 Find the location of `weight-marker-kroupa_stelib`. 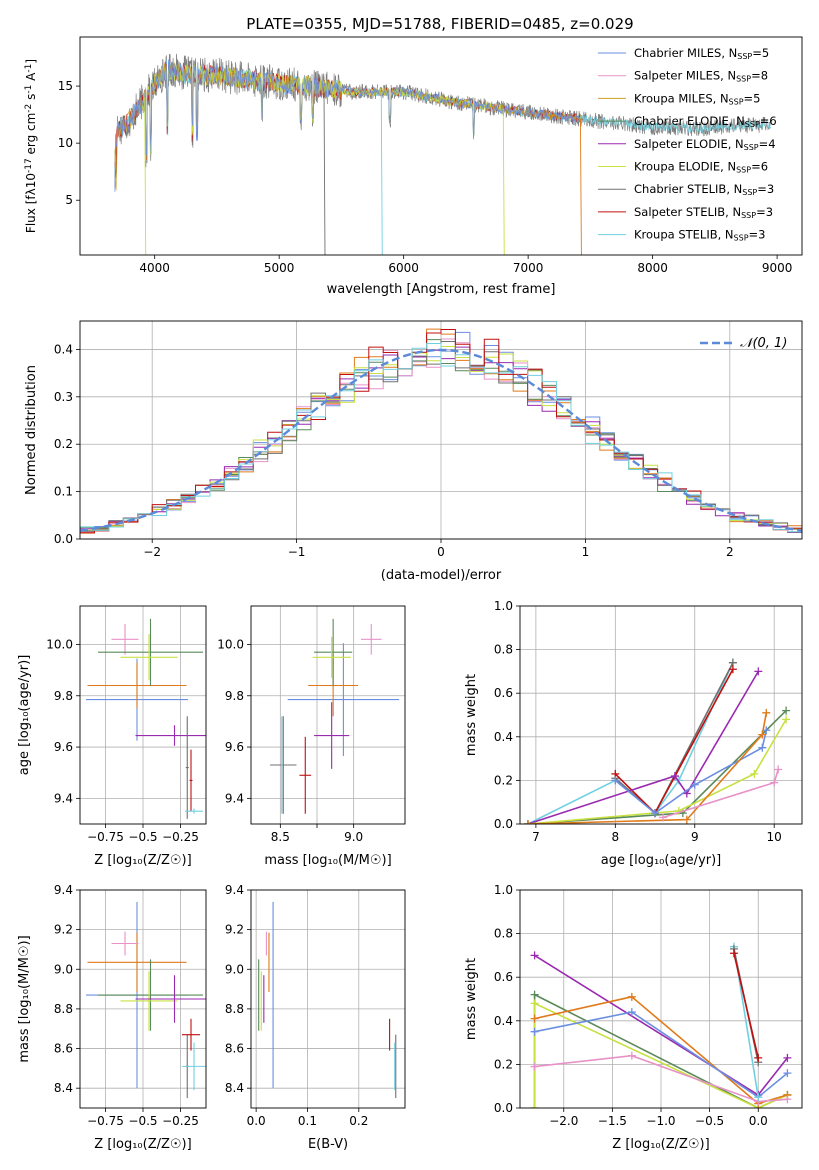

weight-marker-kroupa_stelib is located at coordinates (758, 1097).